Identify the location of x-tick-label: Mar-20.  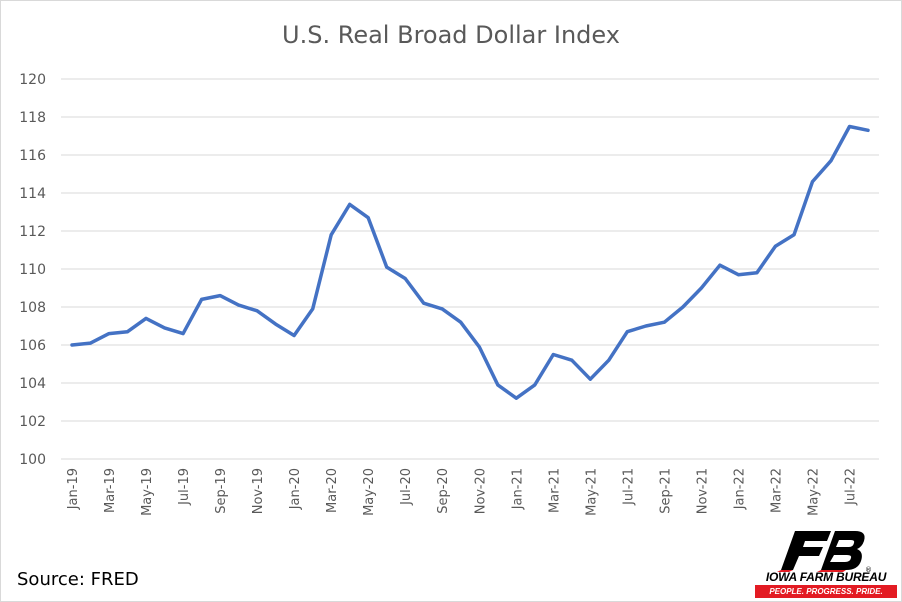
(332, 490).